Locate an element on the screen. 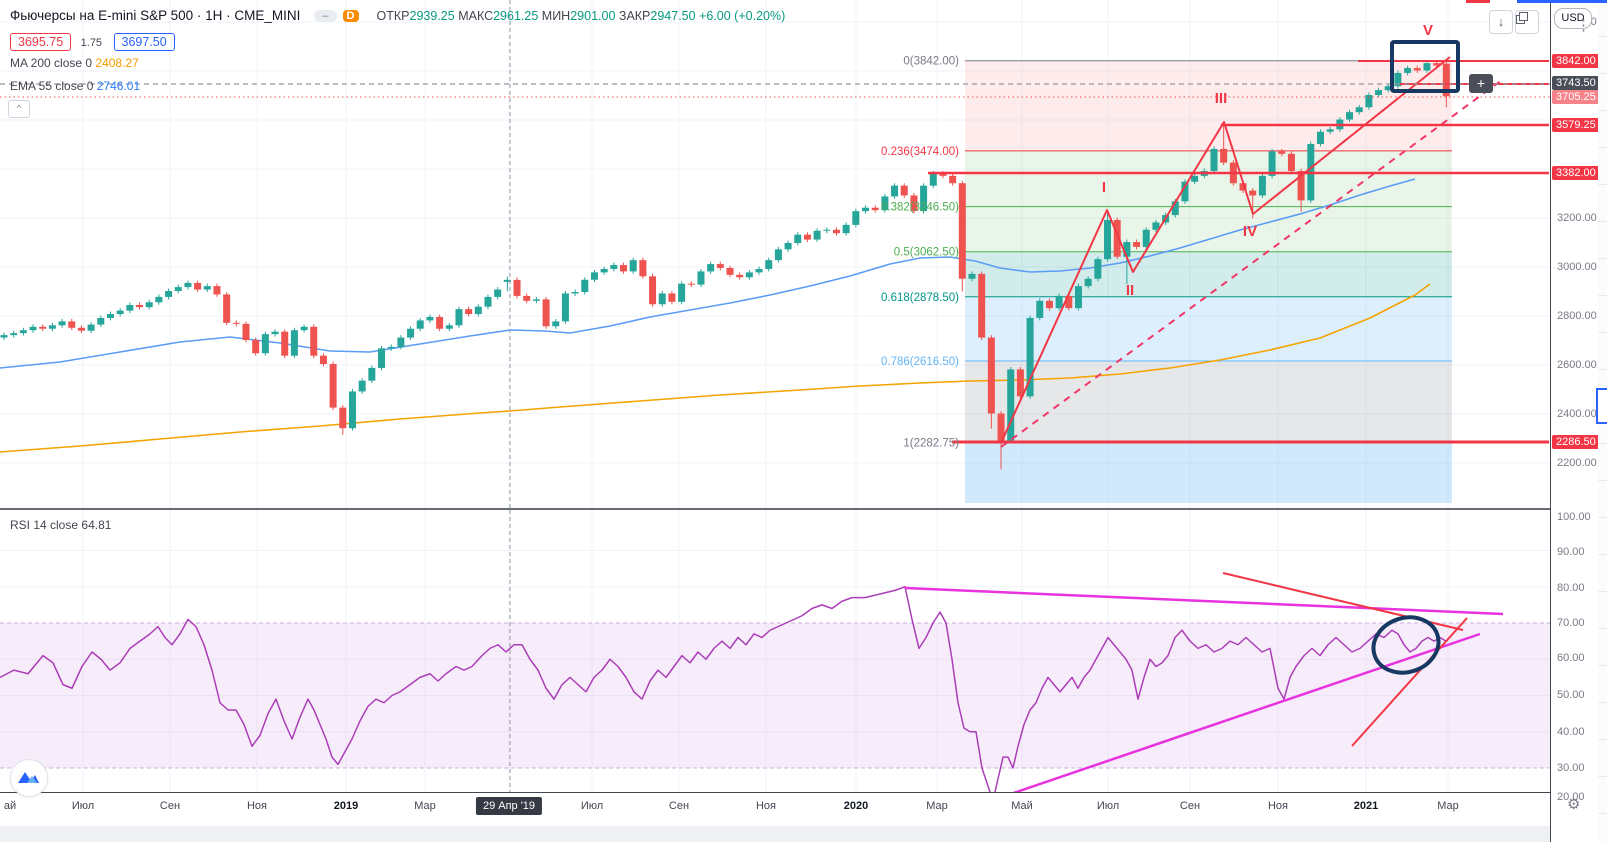 The width and height of the screenshot is (1607, 842). rsi-value: 64.81 is located at coordinates (96, 525).